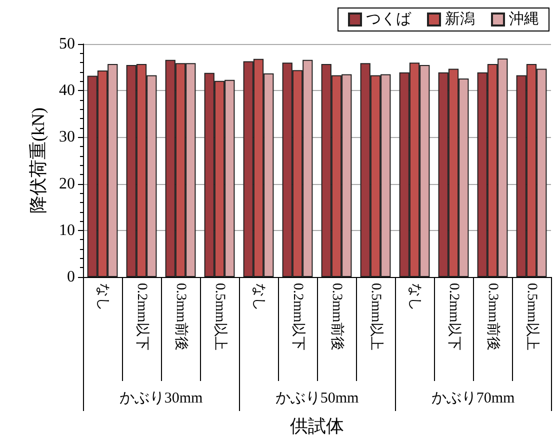  What do you see at coordinates (67, 137) in the screenshot?
I see `y-tick-label: 30` at bounding box center [67, 137].